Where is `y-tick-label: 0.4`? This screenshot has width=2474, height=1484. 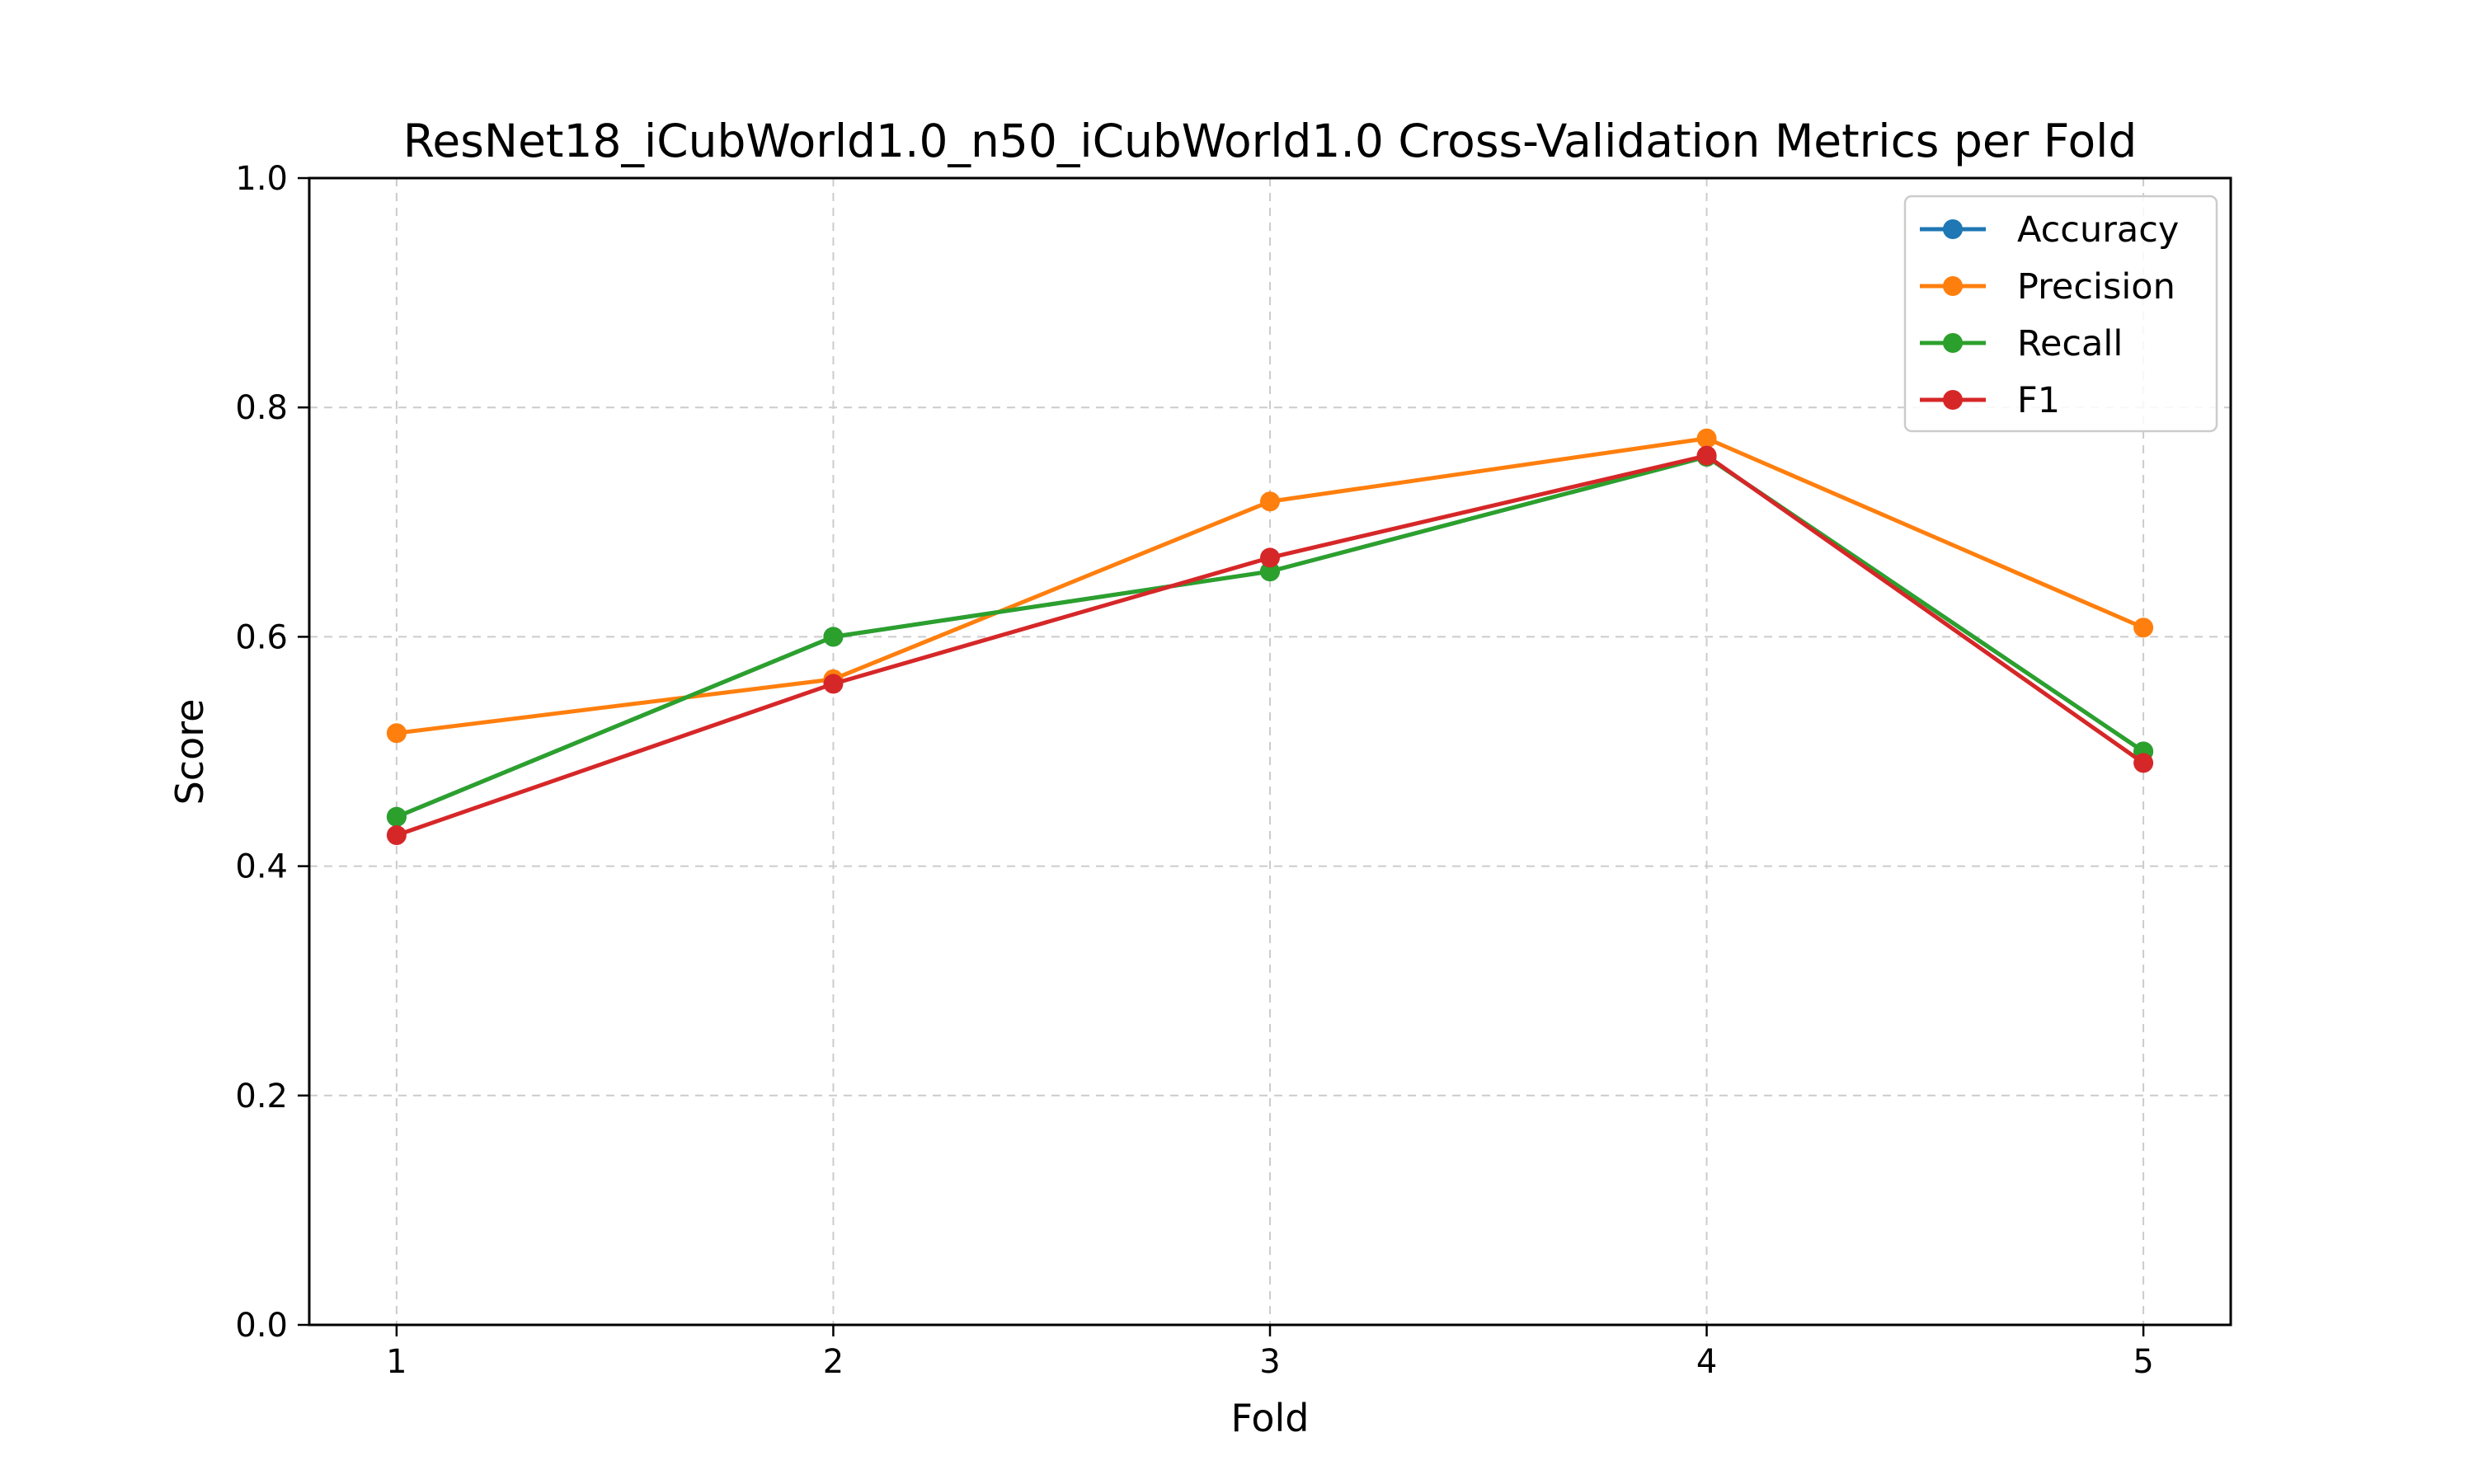
y-tick-label: 0.4 is located at coordinates (261, 867).